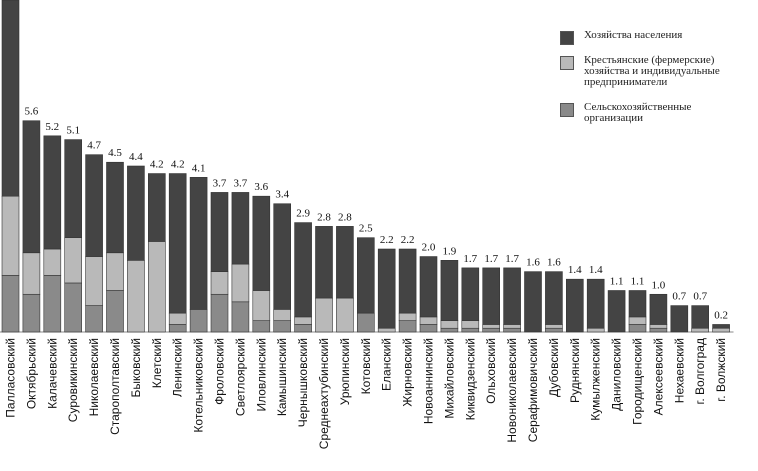 This screenshot has width=758, height=471. What do you see at coordinates (470, 379) in the screenshot?
I see `category-tick-label: Киквидзенский` at bounding box center [470, 379].